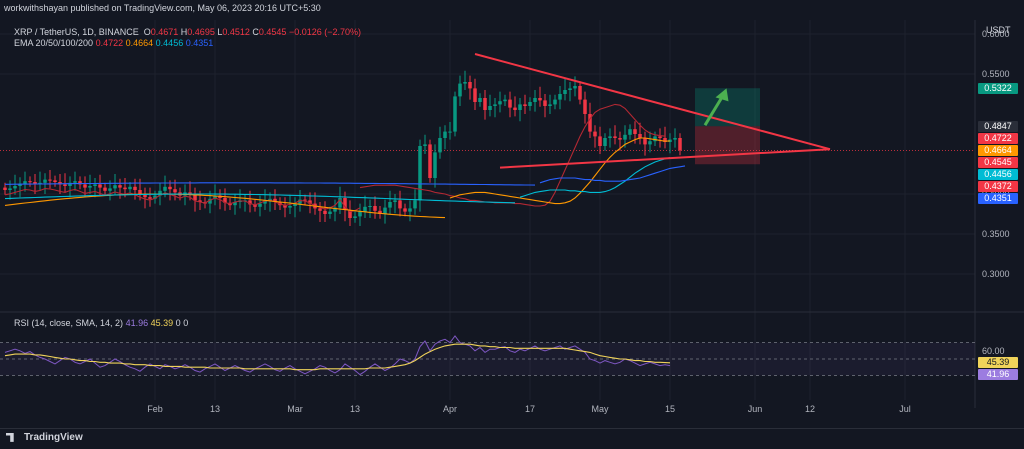 Image resolution: width=1024 pixels, height=449 pixels. Describe the element at coordinates (998, 30) in the screenshot. I see `currency-label: USDT` at that location.